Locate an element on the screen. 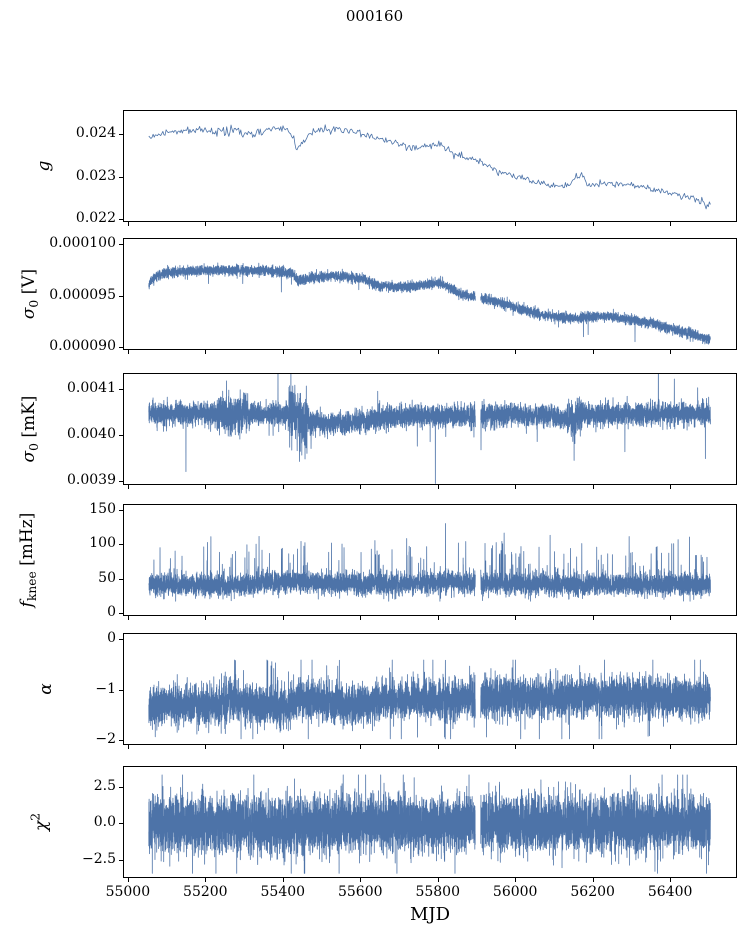 Image resolution: width=749 pixels, height=944 pixels. y-axis-label-sigma0_mK: σ0 [mK] is located at coordinates (30, 429).